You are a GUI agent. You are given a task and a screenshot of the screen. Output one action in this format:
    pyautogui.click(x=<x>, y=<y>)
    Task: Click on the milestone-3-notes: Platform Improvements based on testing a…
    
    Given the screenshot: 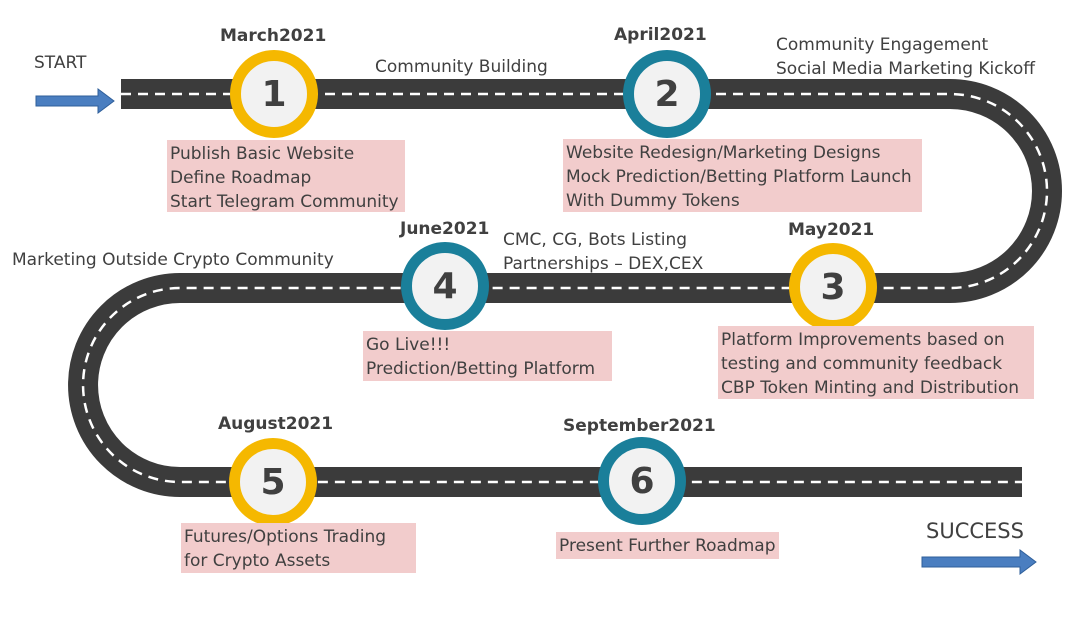 What is the action you would take?
    pyautogui.click(x=876, y=362)
    